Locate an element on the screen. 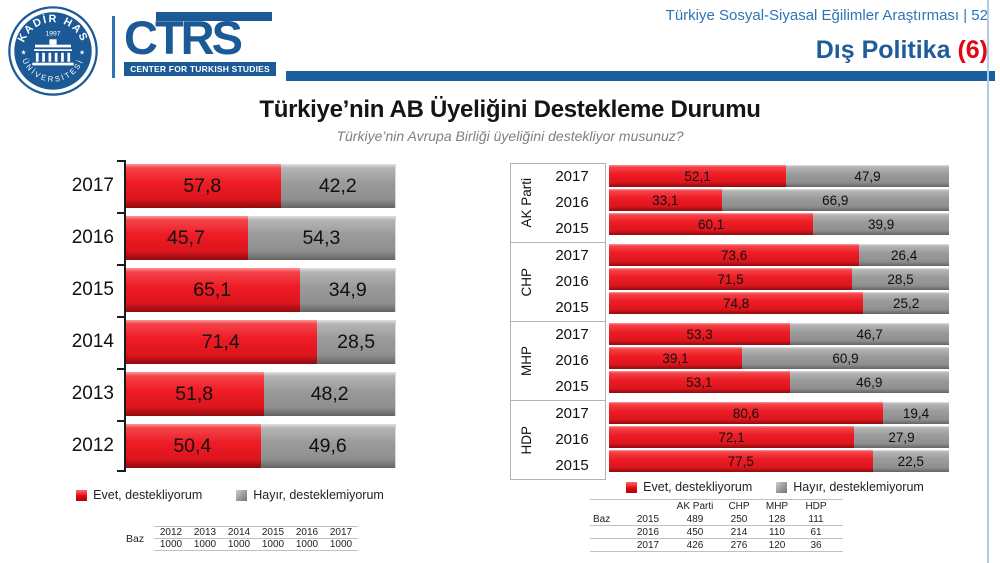 Image resolution: width=1000 pixels, height=563 pixels. party-label: AK Parti is located at coordinates (526, 203).